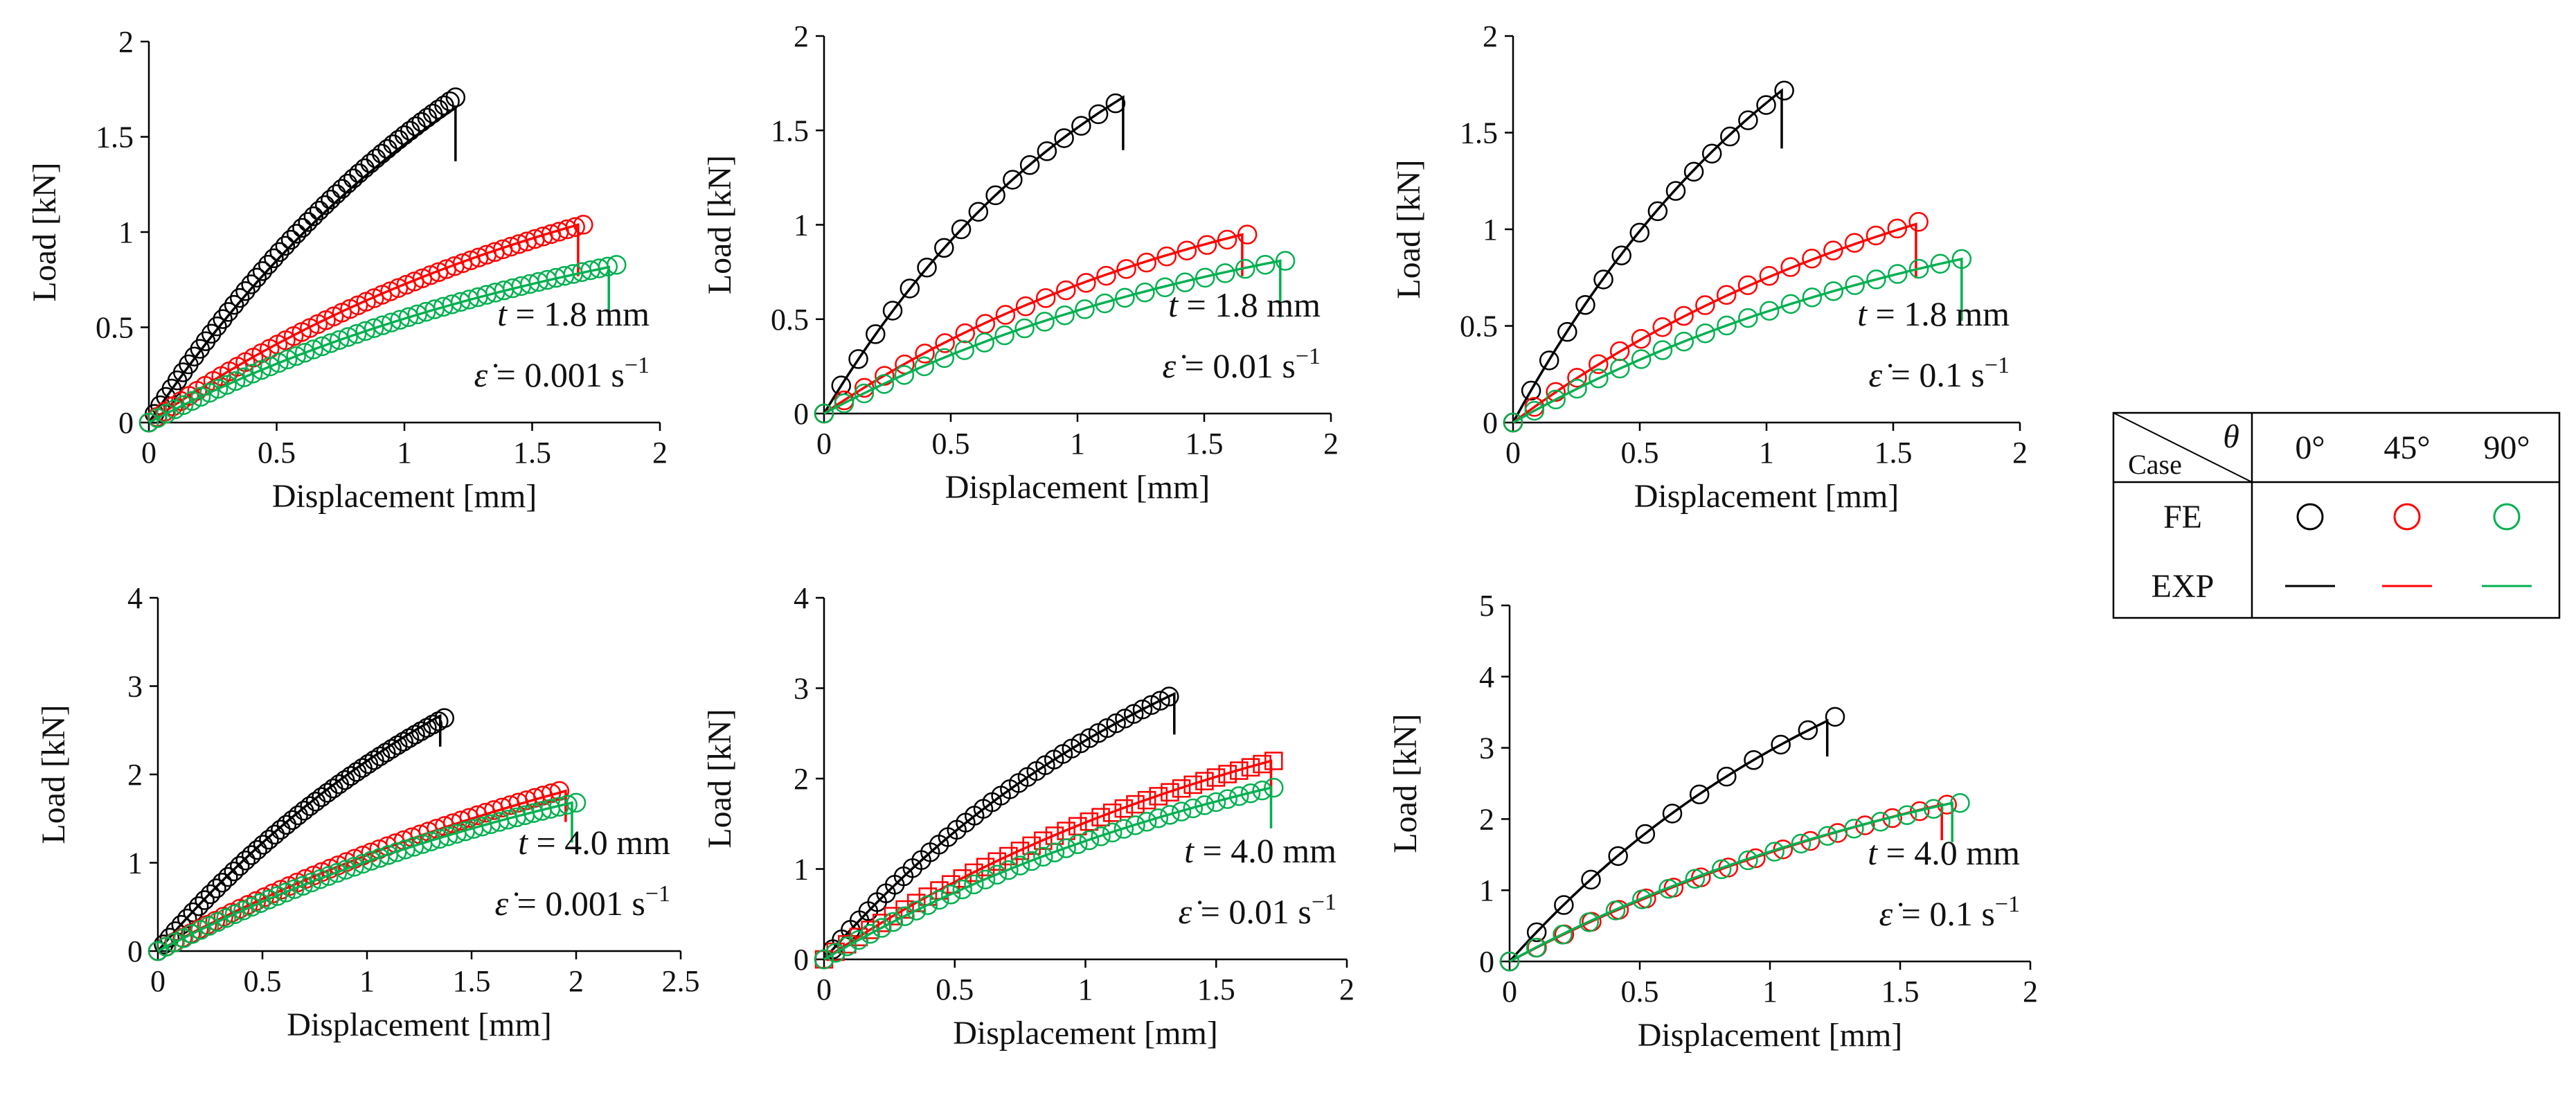  Describe the element at coordinates (2310, 447) in the screenshot. I see `legend-col-0deg: 0°` at that location.